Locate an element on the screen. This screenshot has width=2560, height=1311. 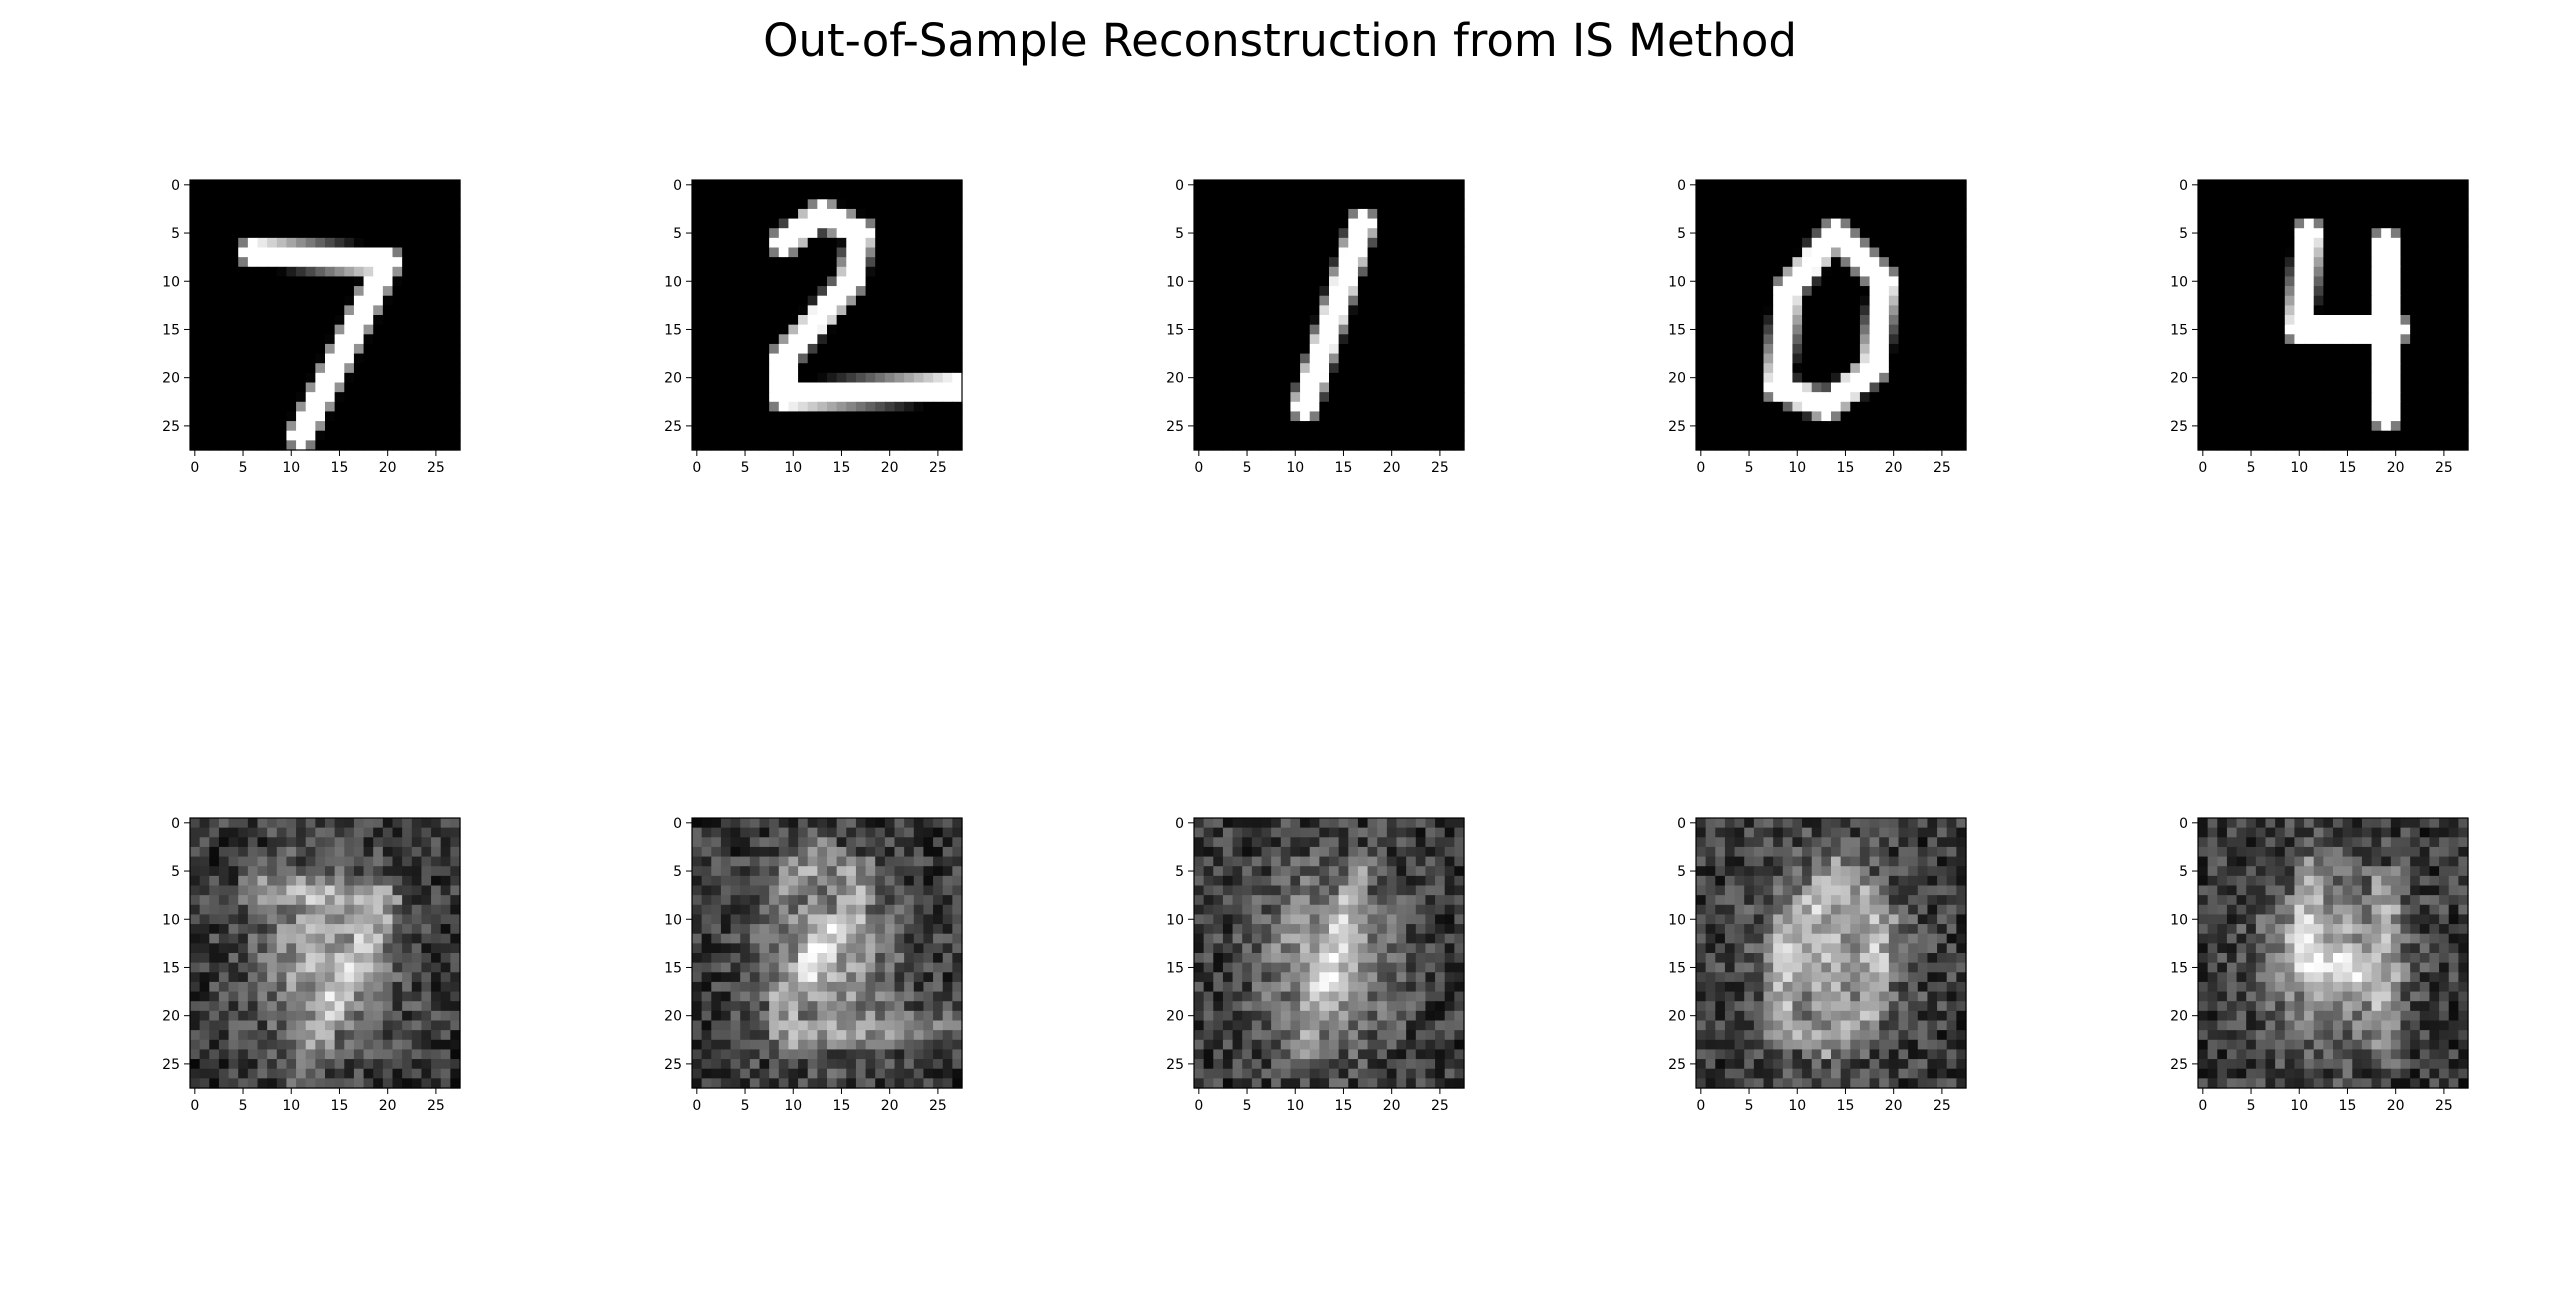
axes-frame is located at coordinates (1329, 315).